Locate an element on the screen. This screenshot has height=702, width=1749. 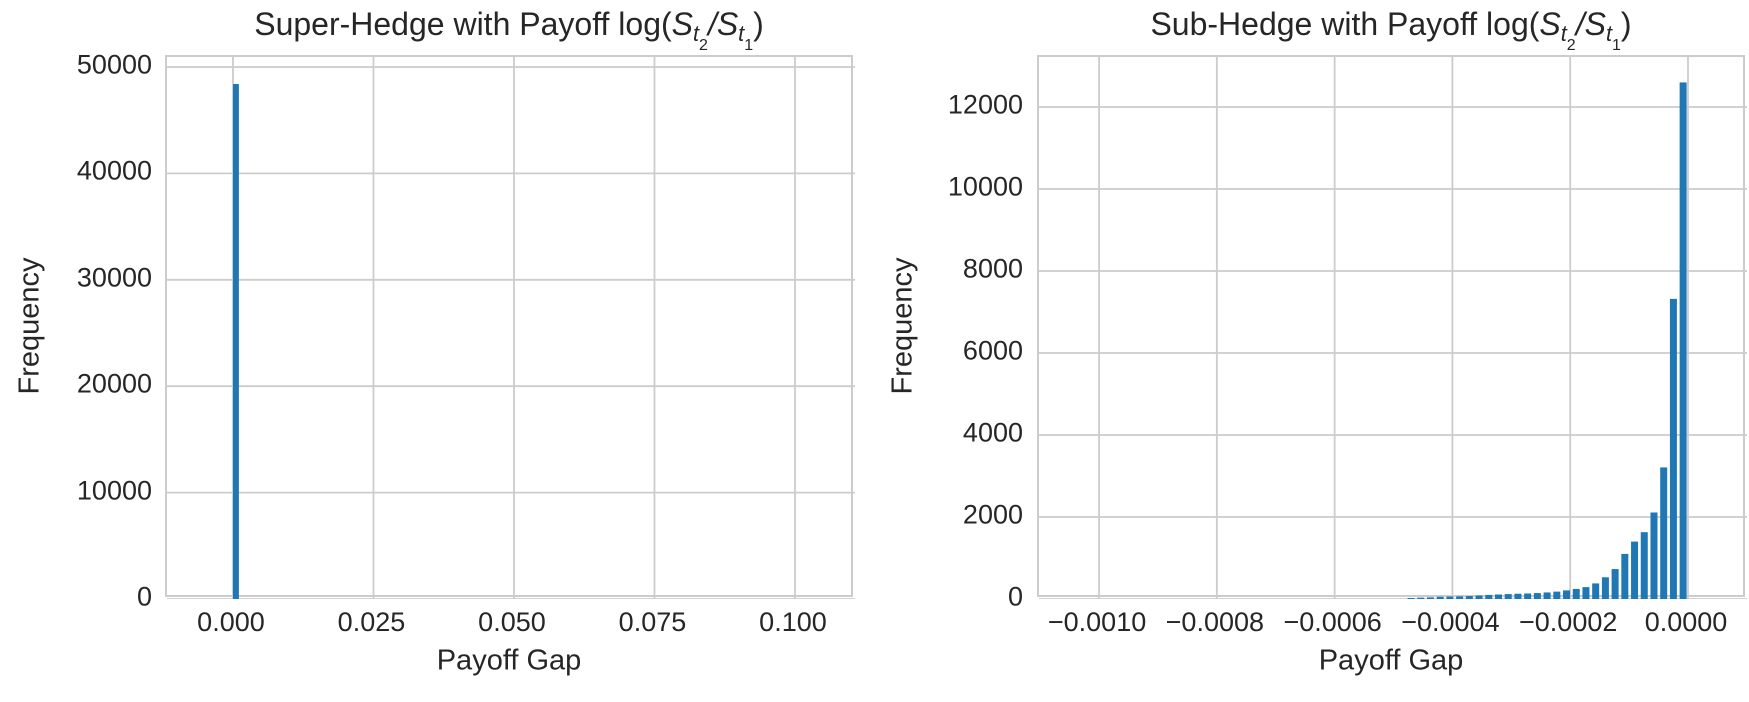
x-tick-label: −0.0008 is located at coordinates (1215, 622).